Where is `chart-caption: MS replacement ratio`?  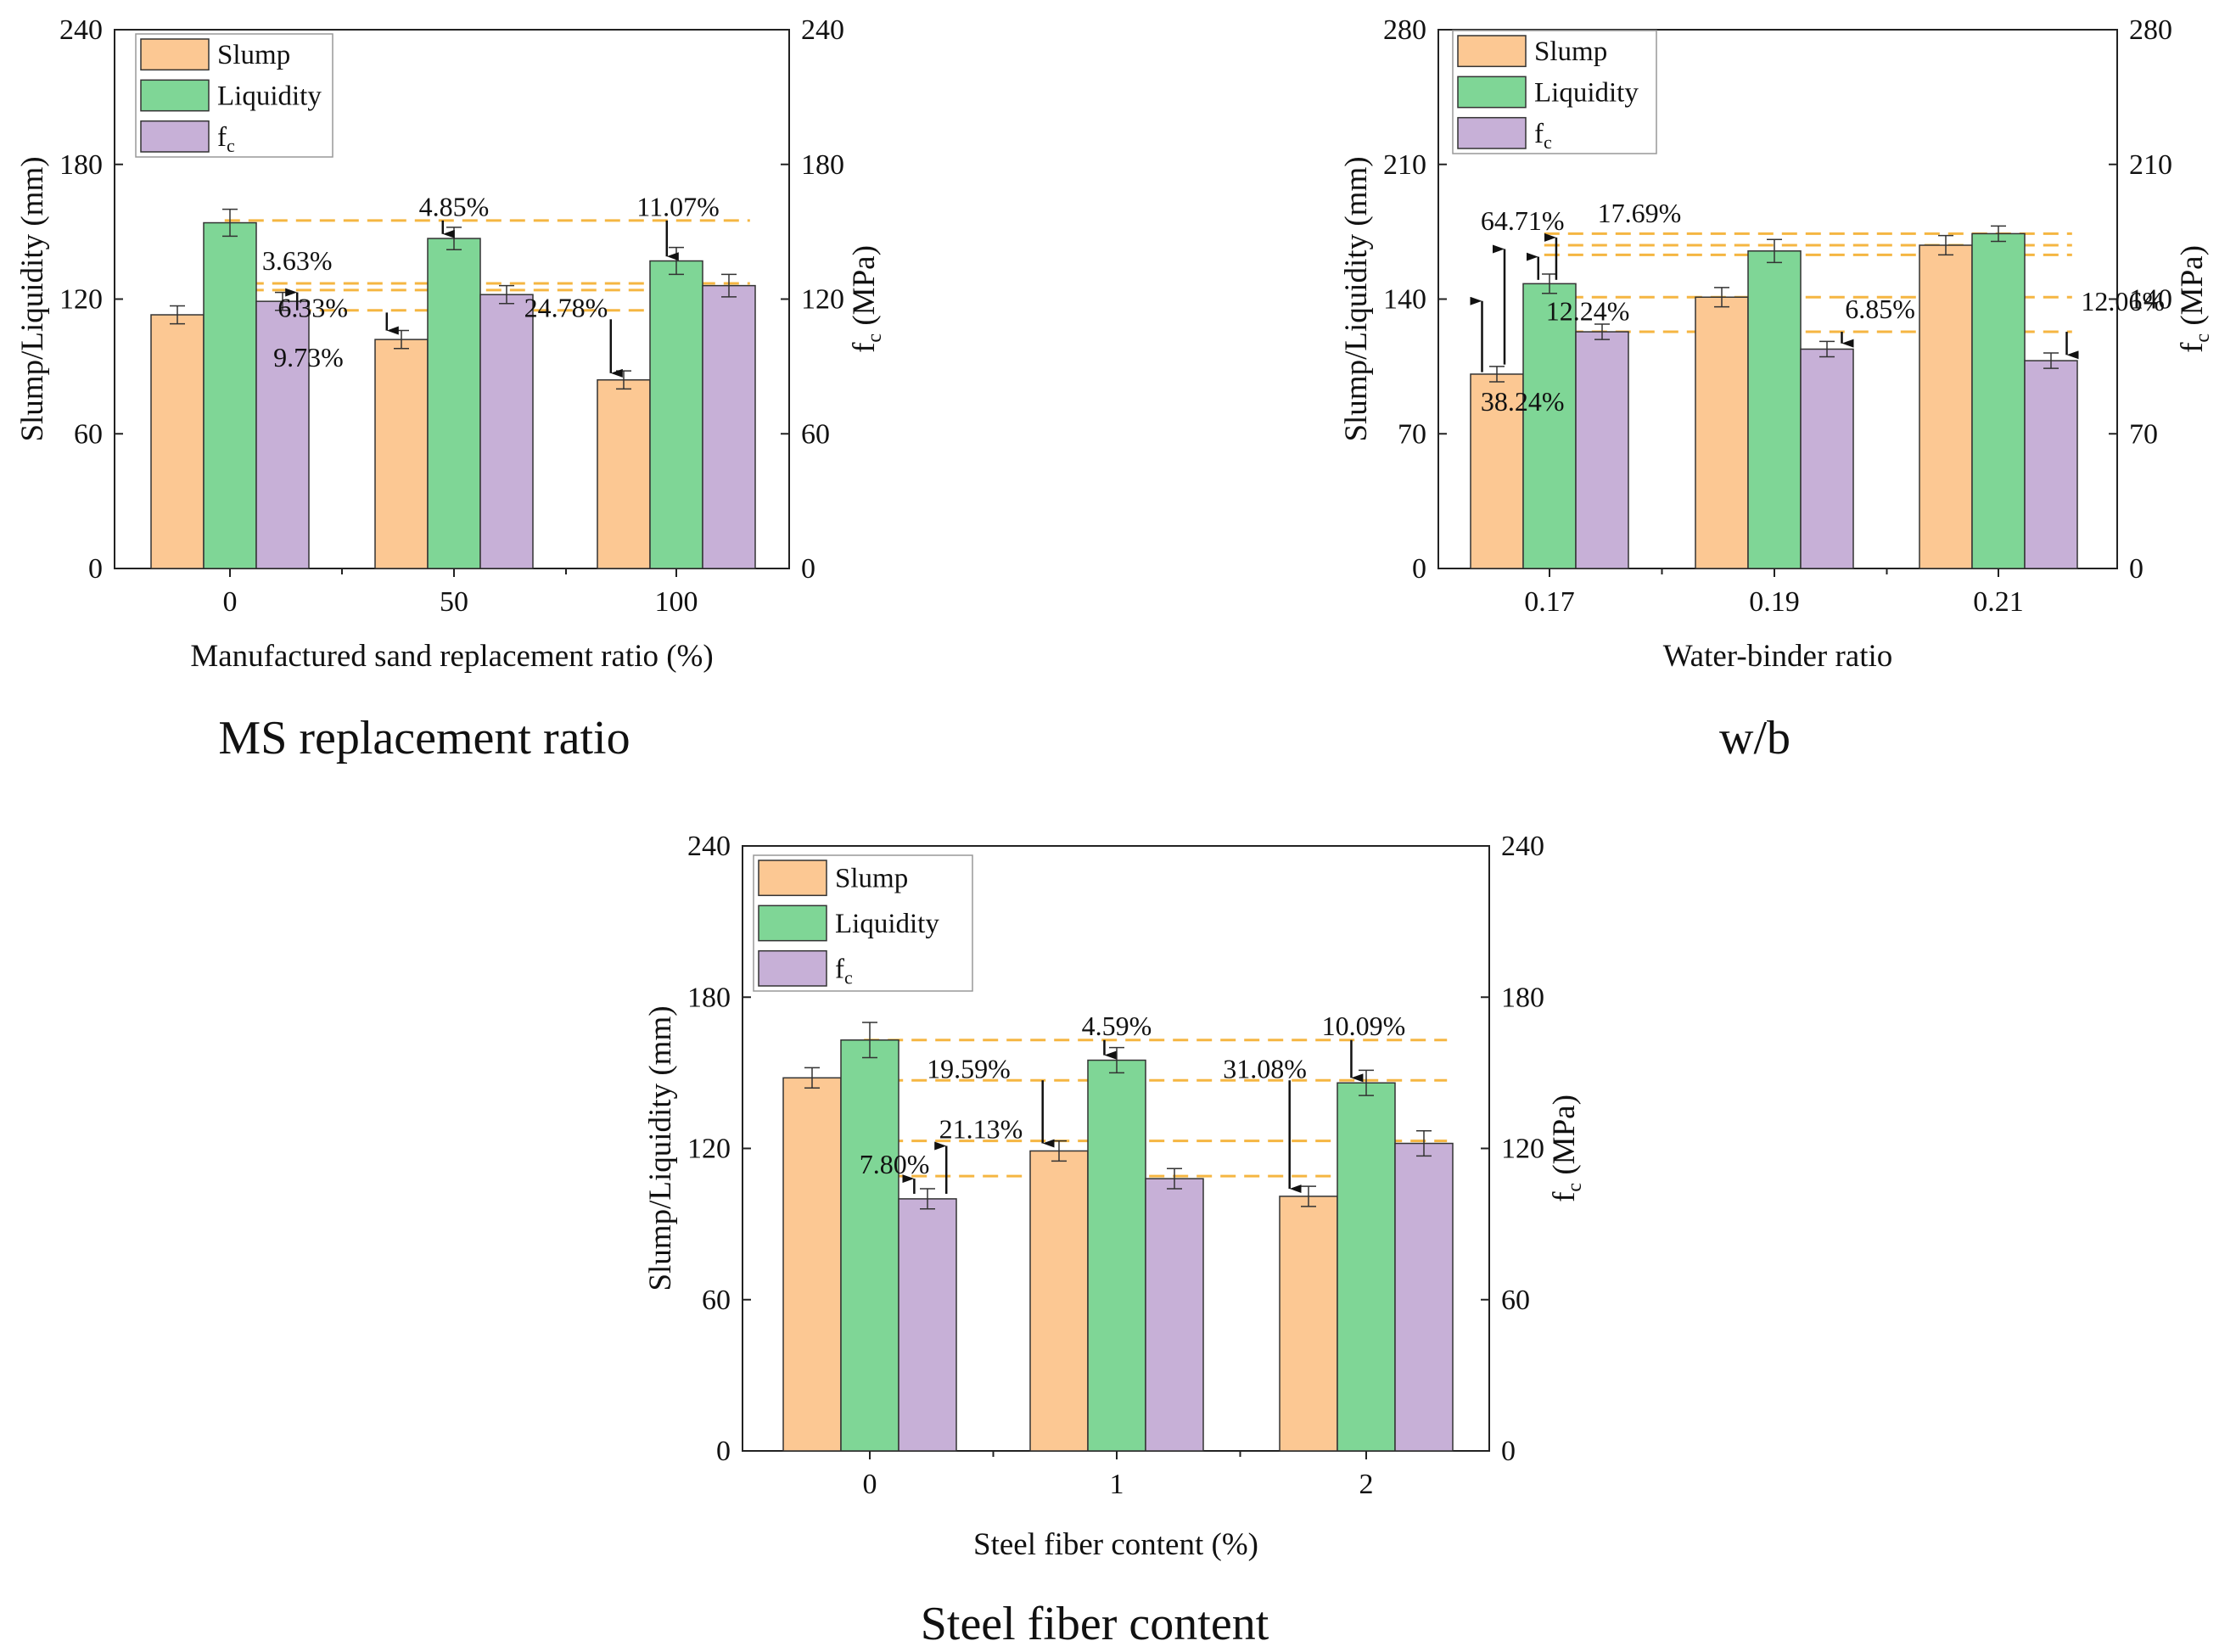
chart-caption: MS replacement ratio is located at coordinates (424, 738).